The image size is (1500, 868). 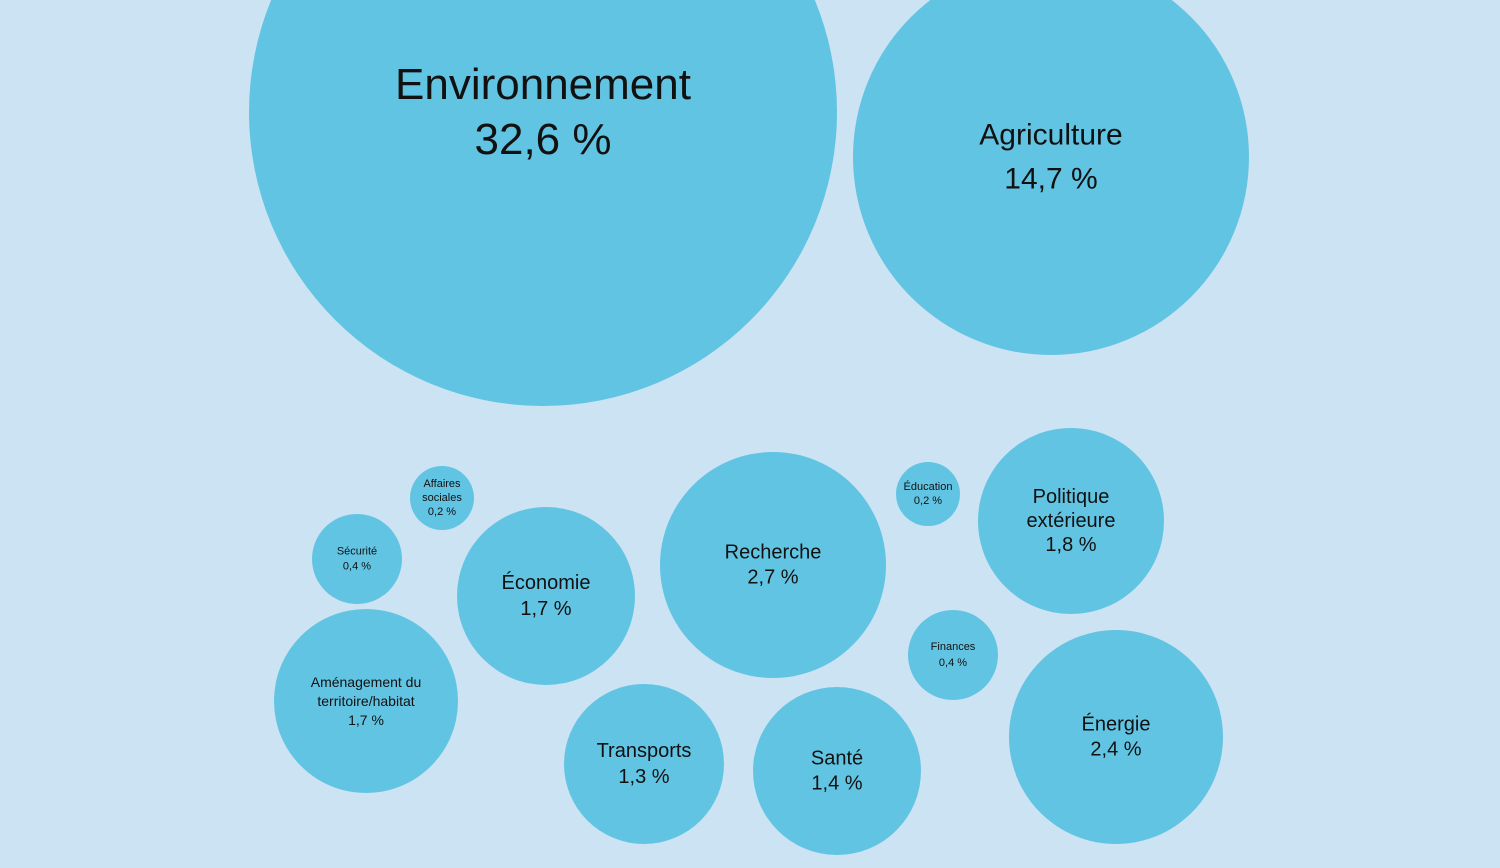 I want to click on bubble-circle-securite, so click(x=357, y=559).